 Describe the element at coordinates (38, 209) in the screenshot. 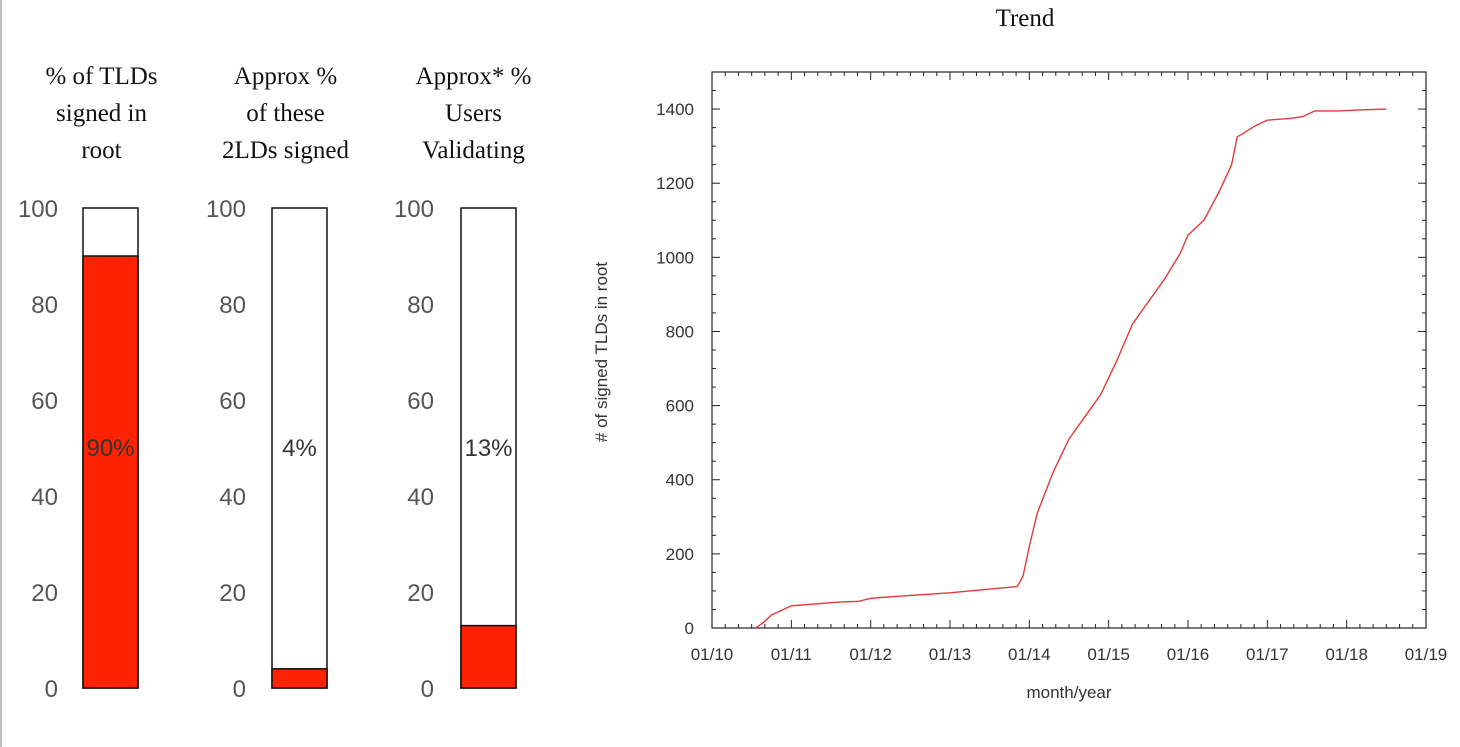

I see `bar1-ytick: 100` at that location.